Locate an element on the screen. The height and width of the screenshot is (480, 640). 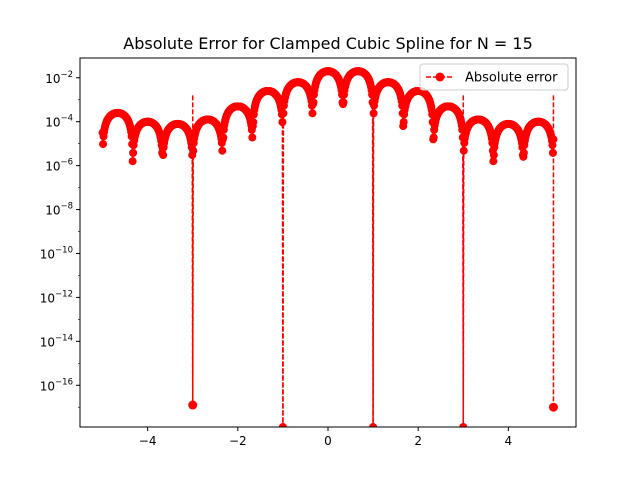
y-tick-label: 10⁻⁶ is located at coordinates (59, 166).